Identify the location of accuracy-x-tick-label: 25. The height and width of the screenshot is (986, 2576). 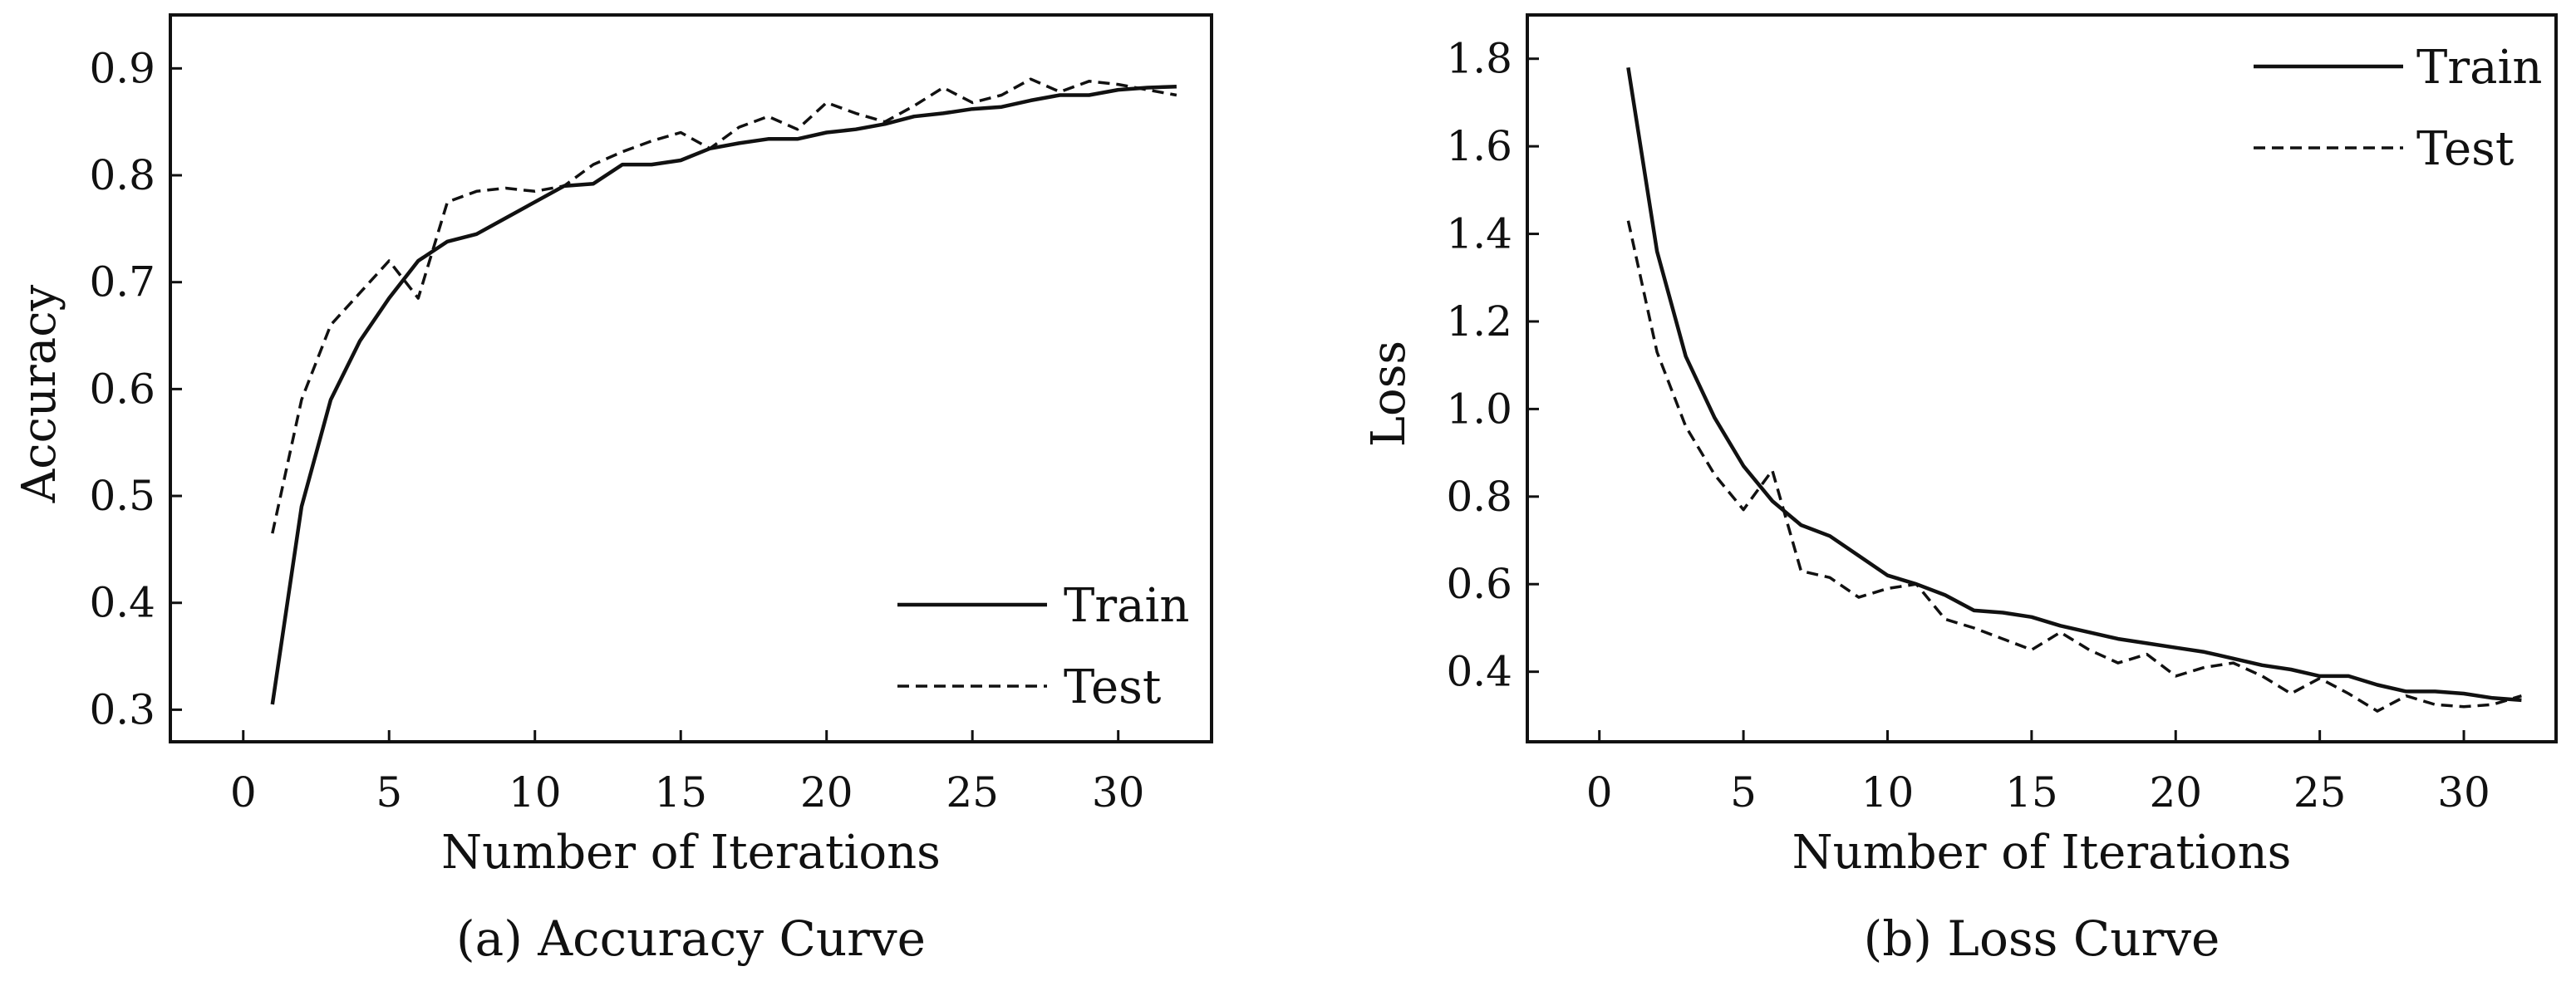
(972, 793).